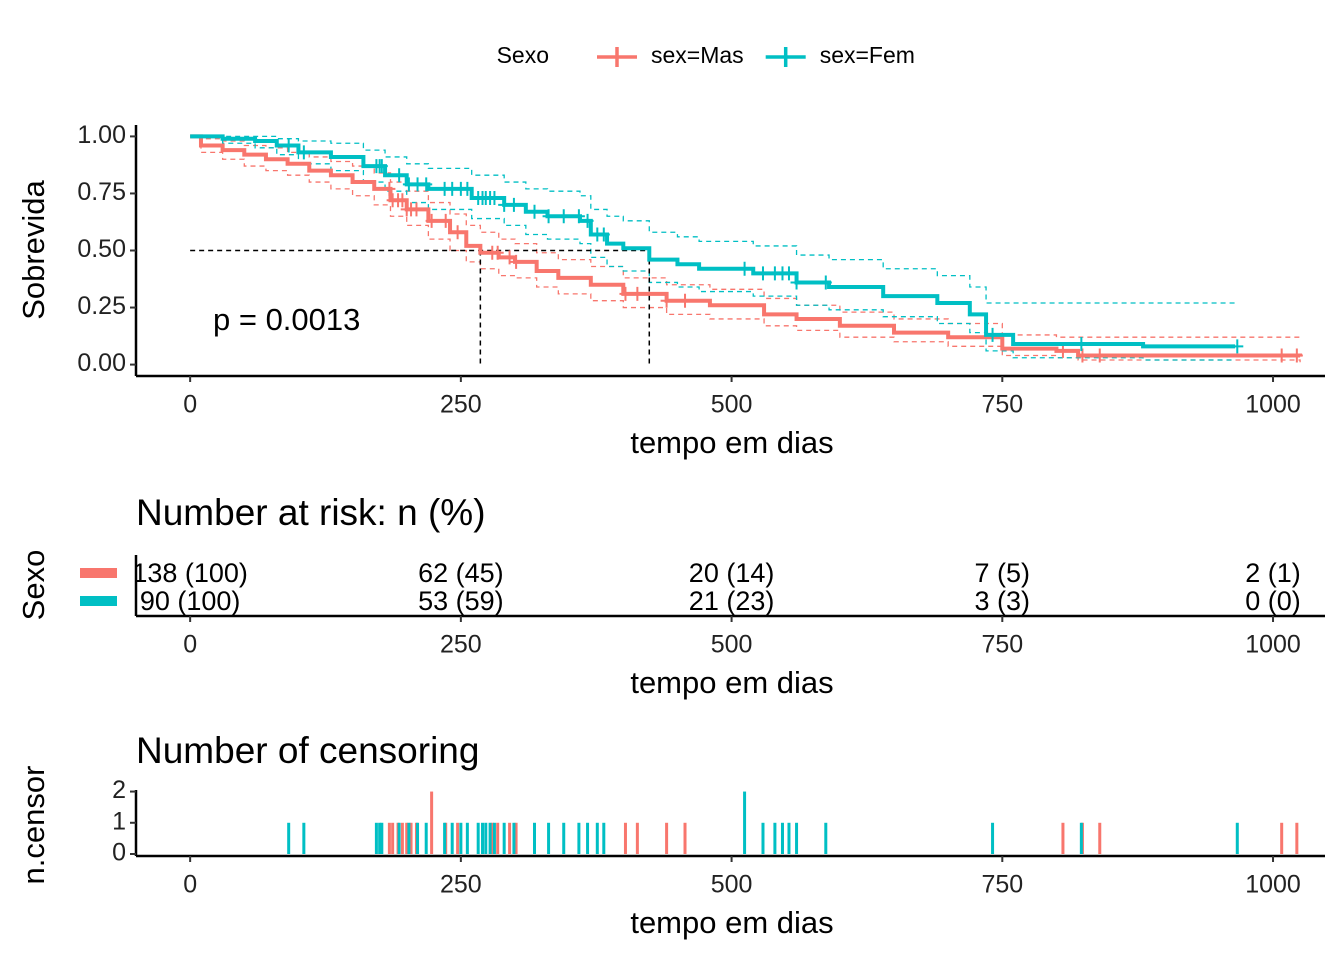  What do you see at coordinates (697, 55) in the screenshot?
I see `legend-label: sex=Mas` at bounding box center [697, 55].